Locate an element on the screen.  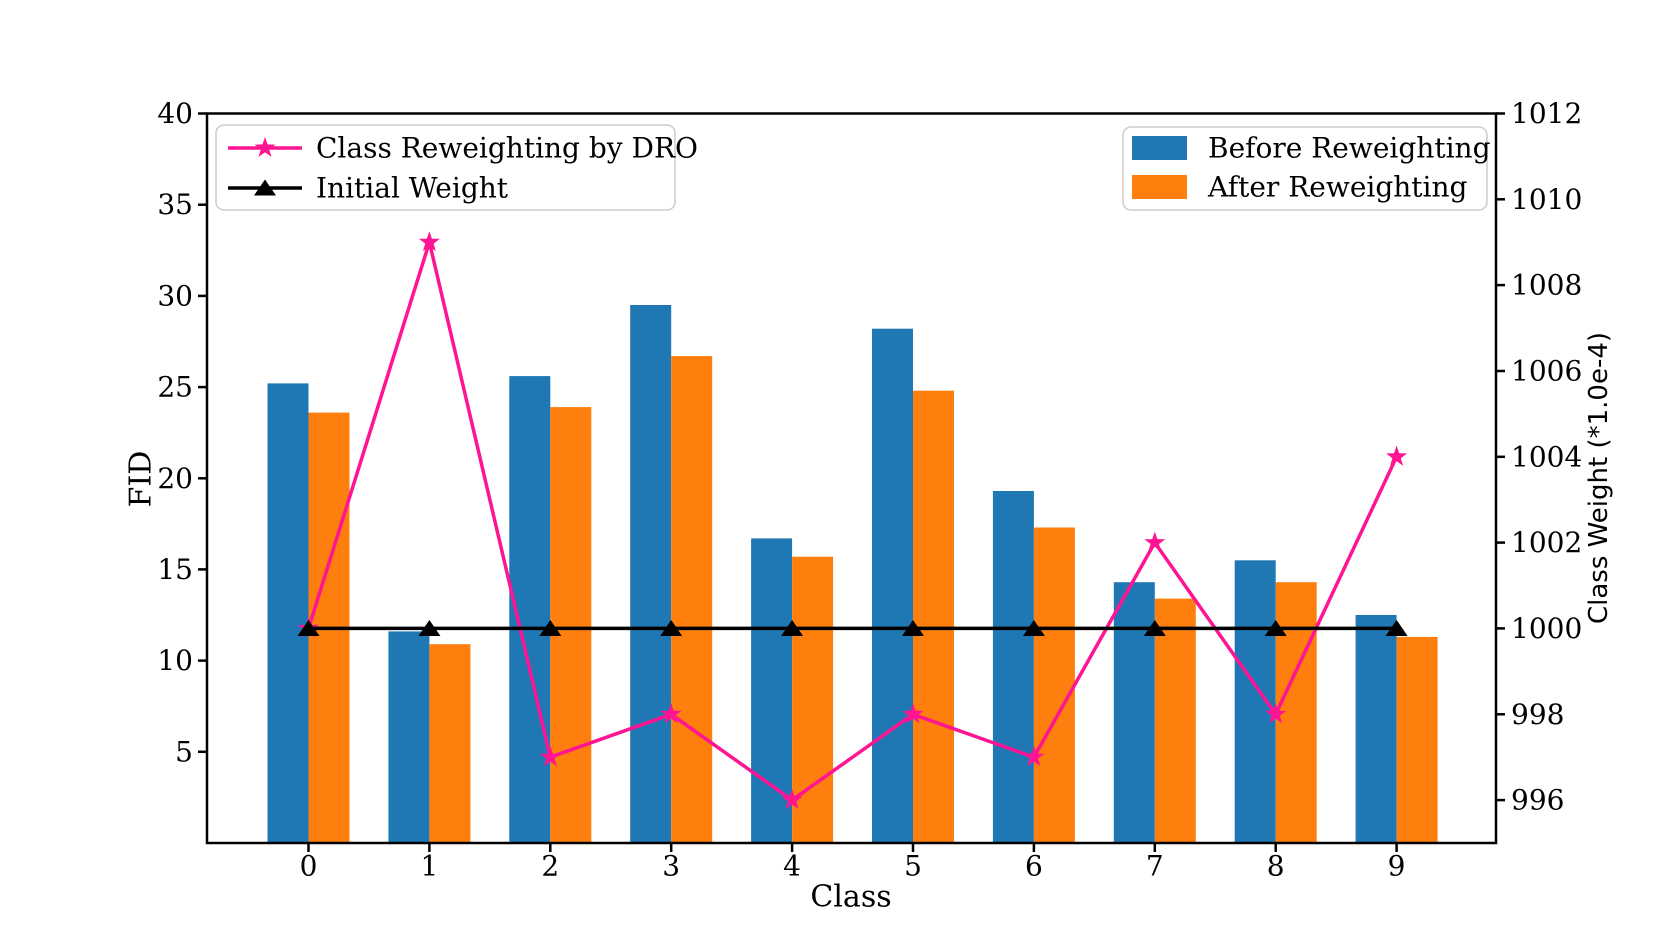
right-tick-label-1012: 1012 is located at coordinates (1546, 113).